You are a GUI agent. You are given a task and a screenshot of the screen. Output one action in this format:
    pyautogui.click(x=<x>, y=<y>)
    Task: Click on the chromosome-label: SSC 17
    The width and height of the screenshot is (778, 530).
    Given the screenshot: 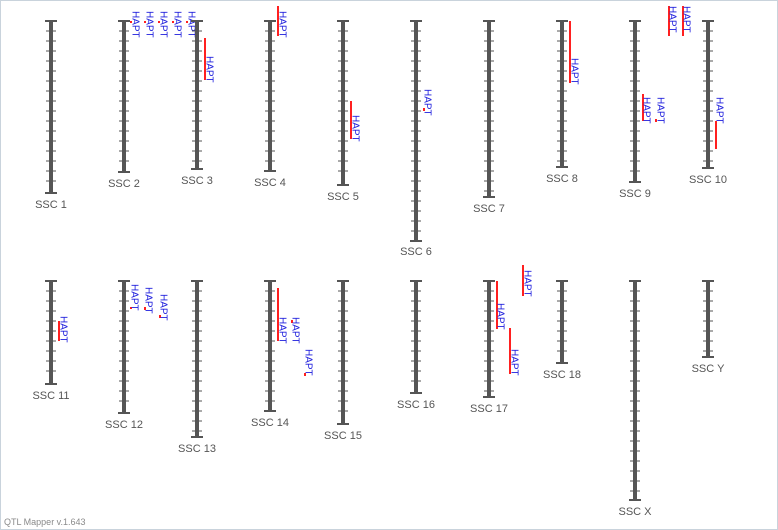 What is the action you would take?
    pyautogui.click(x=489, y=409)
    